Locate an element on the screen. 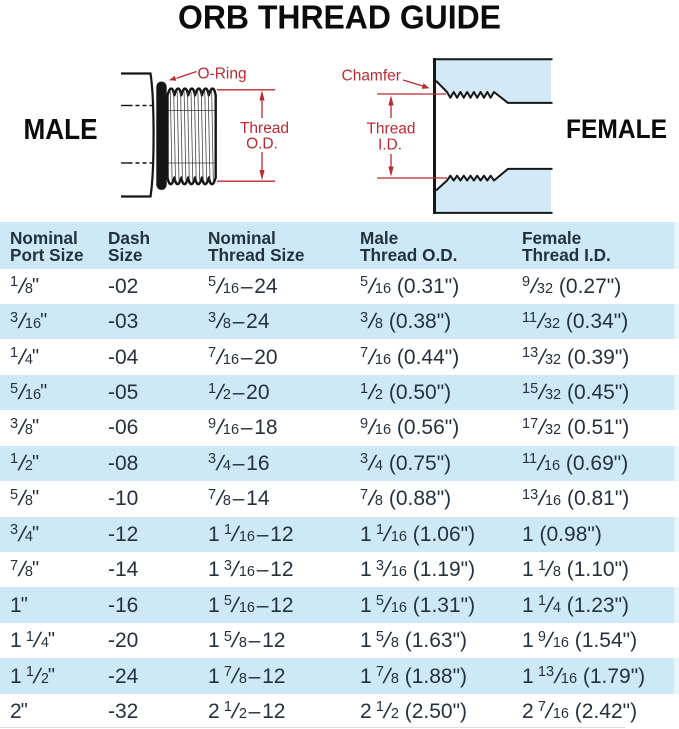 Image resolution: width=679 pixels, height=729 pixels. svg-text: I.D. is located at coordinates (390, 145).